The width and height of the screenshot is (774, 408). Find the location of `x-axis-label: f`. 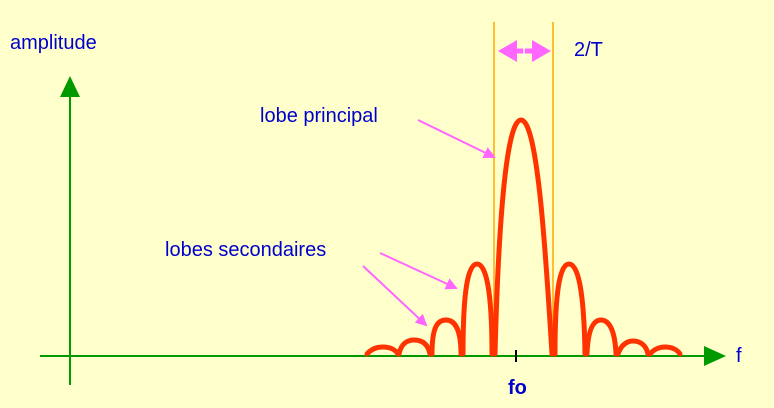

x-axis-label: f is located at coordinates (739, 356).